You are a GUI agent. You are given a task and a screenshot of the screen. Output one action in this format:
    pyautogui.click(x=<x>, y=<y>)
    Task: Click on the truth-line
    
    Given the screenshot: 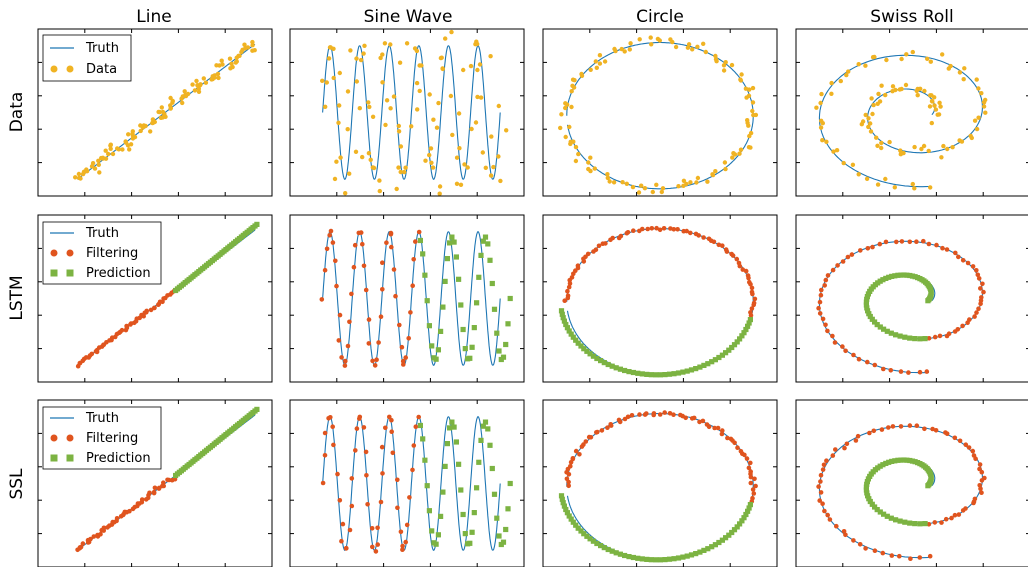 What is the action you would take?
    pyautogui.click(x=411, y=298)
    